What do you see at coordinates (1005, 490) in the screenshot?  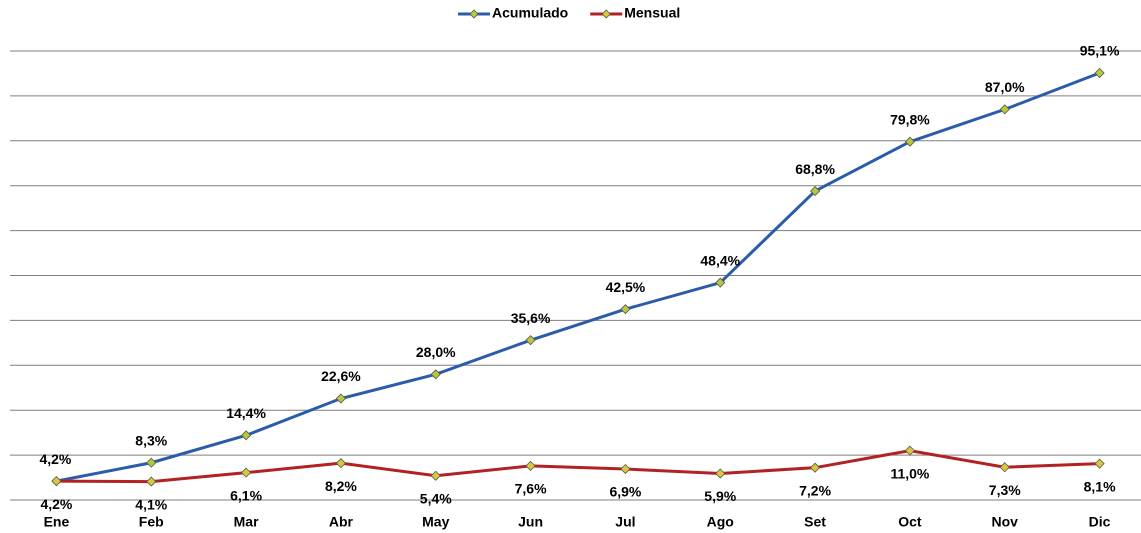 I see `data-label: 7,3%` at bounding box center [1005, 490].